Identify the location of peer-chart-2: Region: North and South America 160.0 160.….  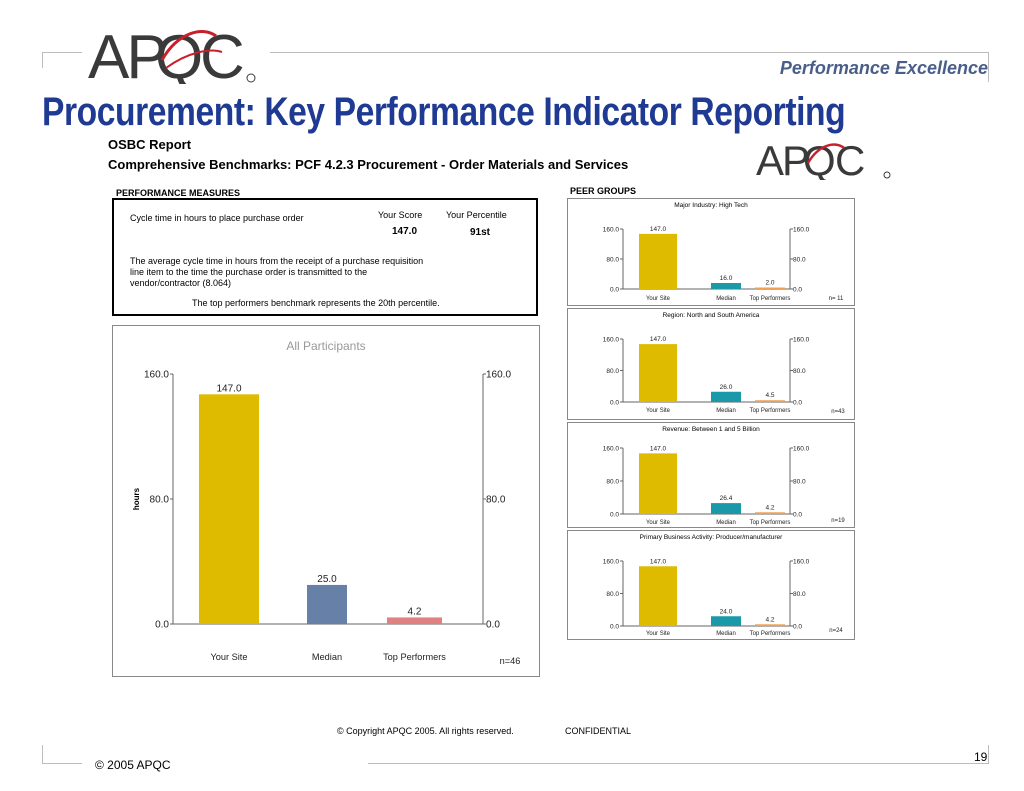
(724, 363).